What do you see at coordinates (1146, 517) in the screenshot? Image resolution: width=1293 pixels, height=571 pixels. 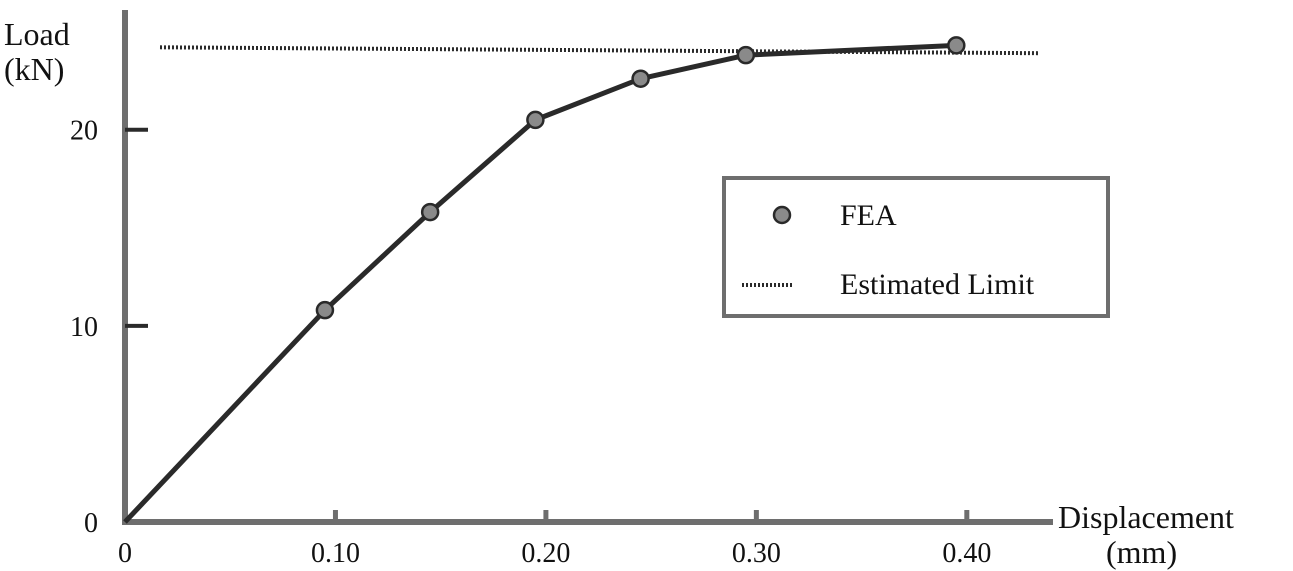 I see `x-axis-title-line-1: Displacement` at bounding box center [1146, 517].